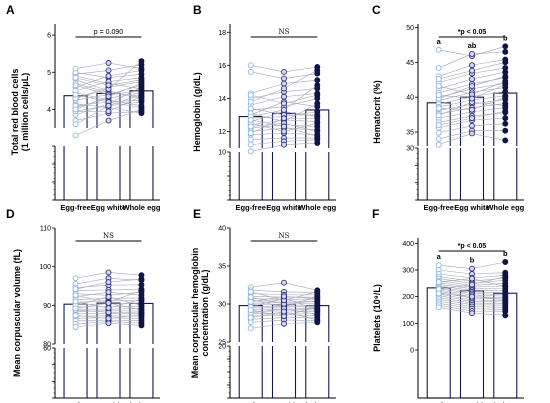 This screenshot has height=403, width=550. I want to click on y-tick-label-3: 300, so click(408, 271).